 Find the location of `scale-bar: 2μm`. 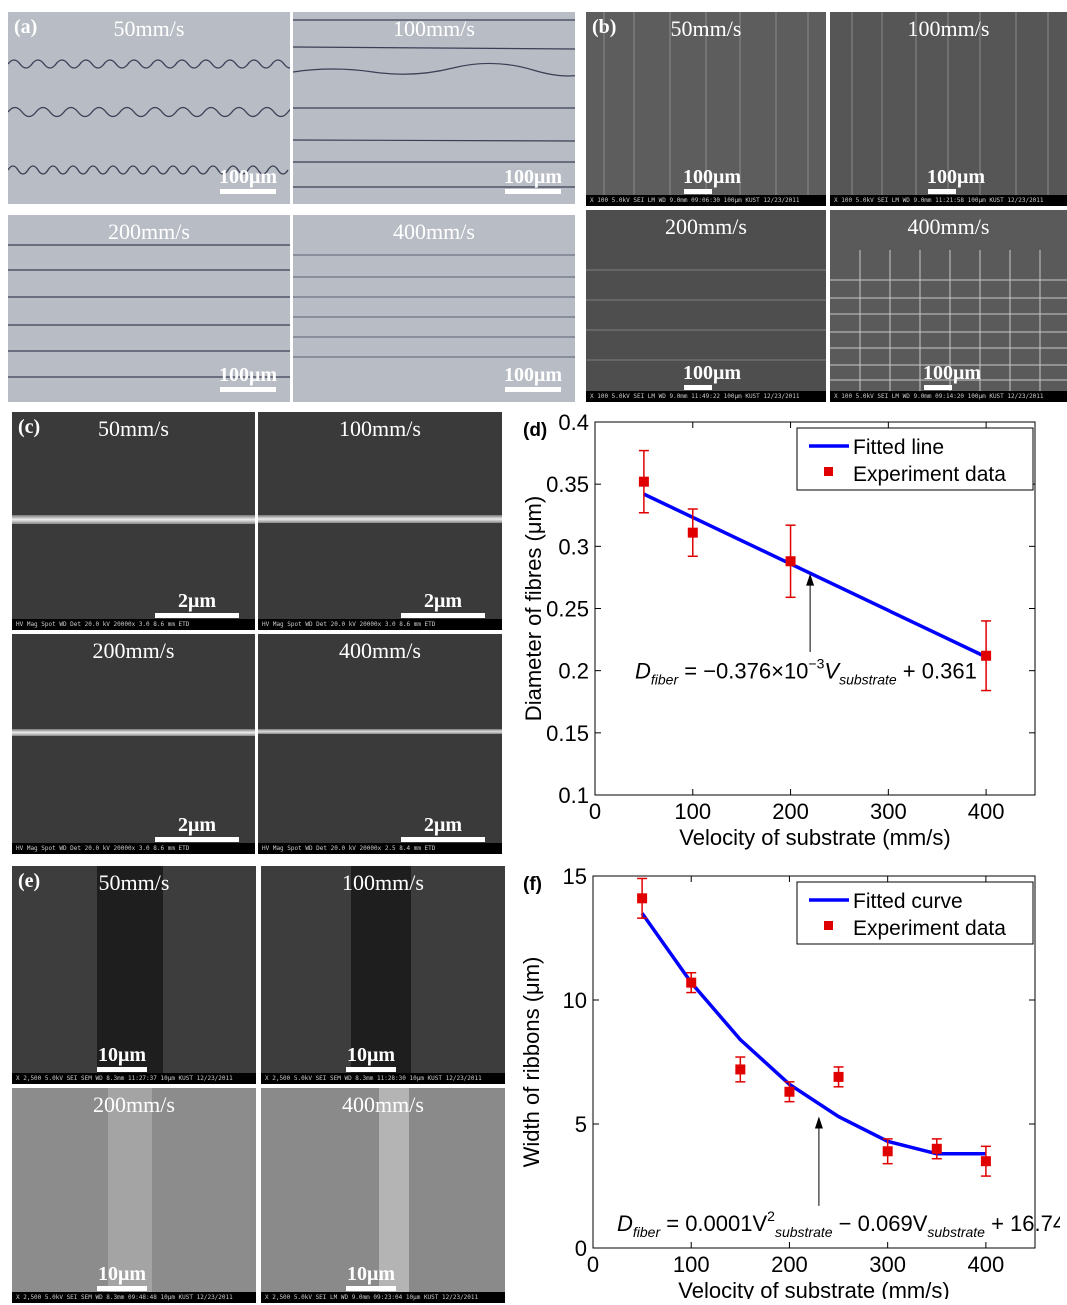

scale-bar: 2μm is located at coordinates (197, 828).